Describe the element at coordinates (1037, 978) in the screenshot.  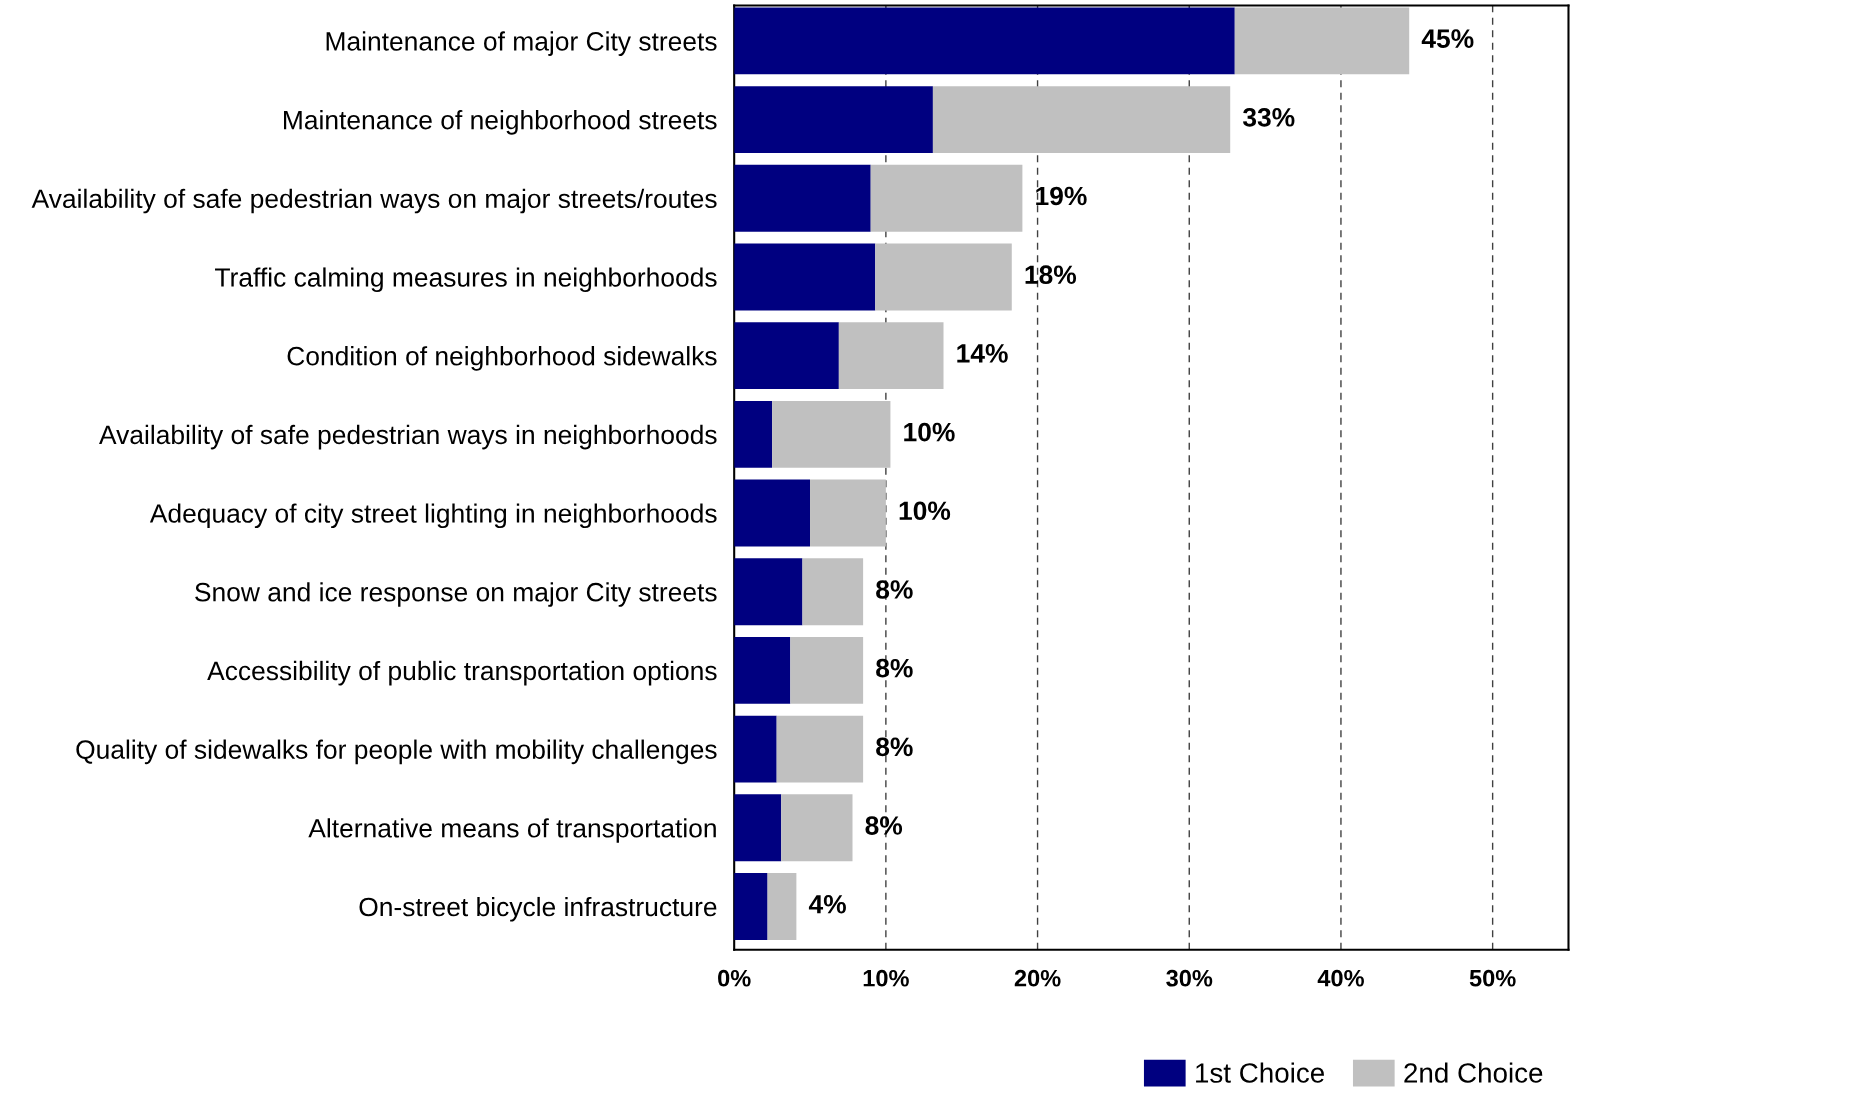
I see `x-tick-label: 20%` at that location.